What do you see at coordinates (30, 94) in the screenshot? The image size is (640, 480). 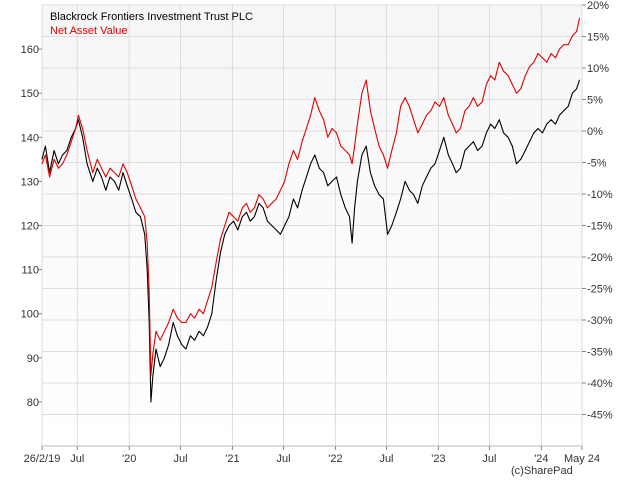 I see `left-tick-label: 150` at bounding box center [30, 94].